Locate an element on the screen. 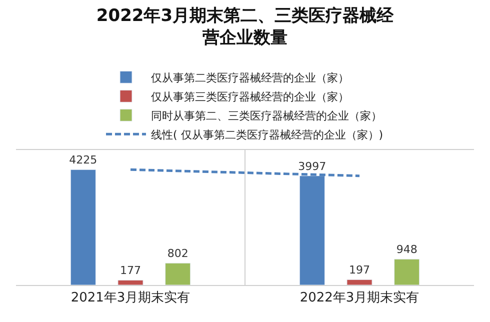 The image size is (490, 322). data-label: 4225 is located at coordinates (83, 160).